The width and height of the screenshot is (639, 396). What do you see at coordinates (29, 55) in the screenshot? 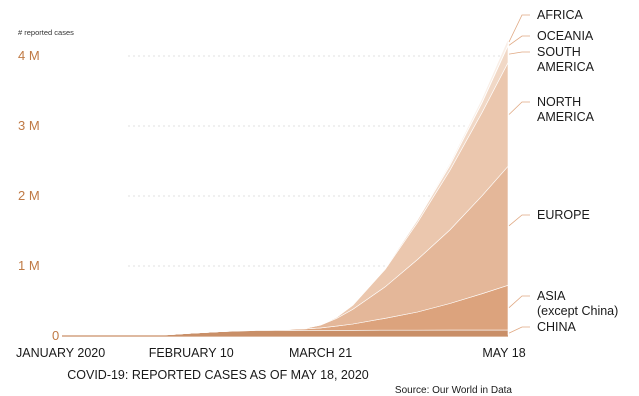
I see `y-tick-label: 4 M` at bounding box center [29, 55].